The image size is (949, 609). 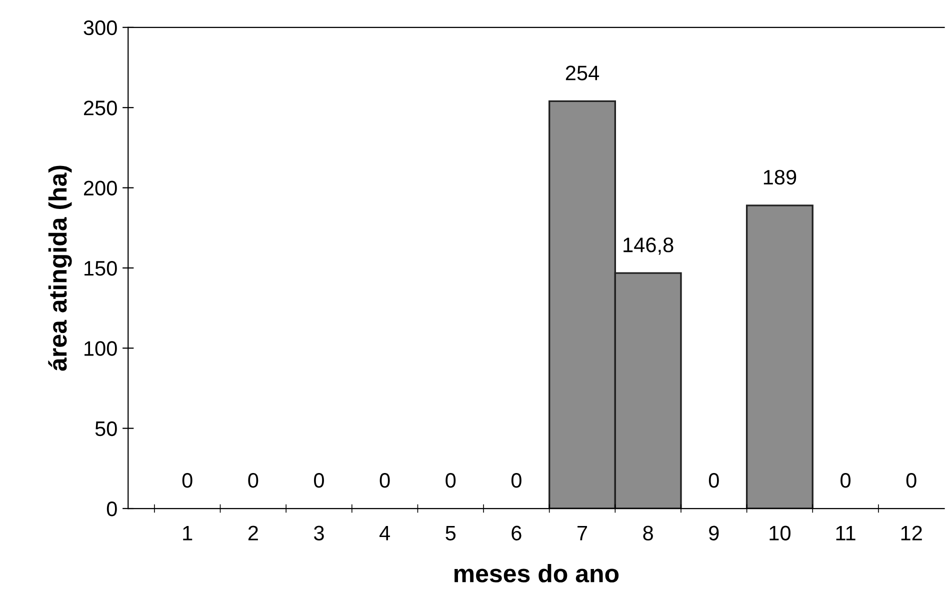 What do you see at coordinates (780, 177) in the screenshot?
I see `data-label: 189` at bounding box center [780, 177].